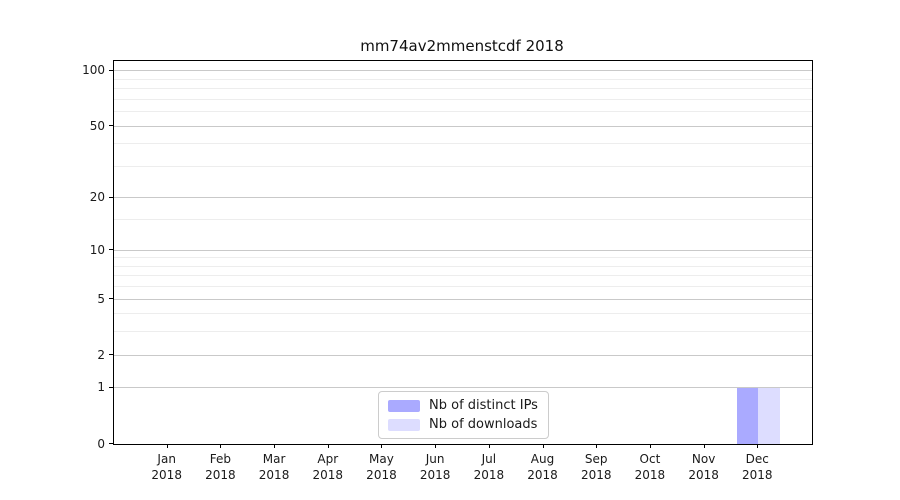  I want to click on x-tick-month: Nov, so click(703, 459).